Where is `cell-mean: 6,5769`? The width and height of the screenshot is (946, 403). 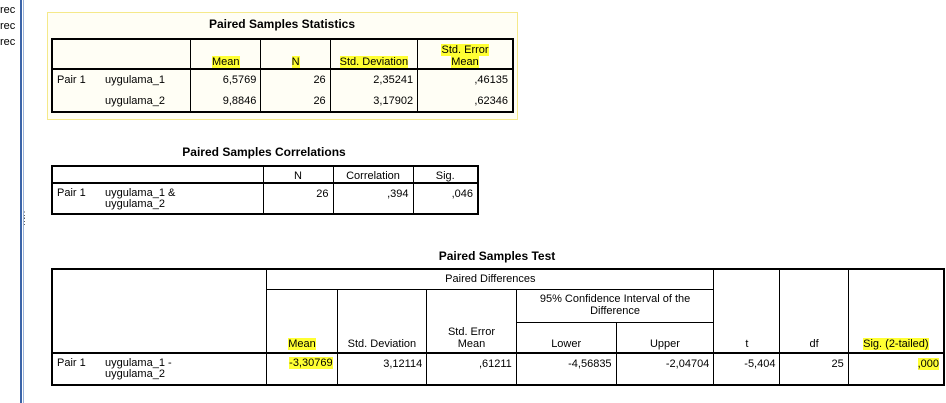 cell-mean: 6,5769 is located at coordinates (226, 79).